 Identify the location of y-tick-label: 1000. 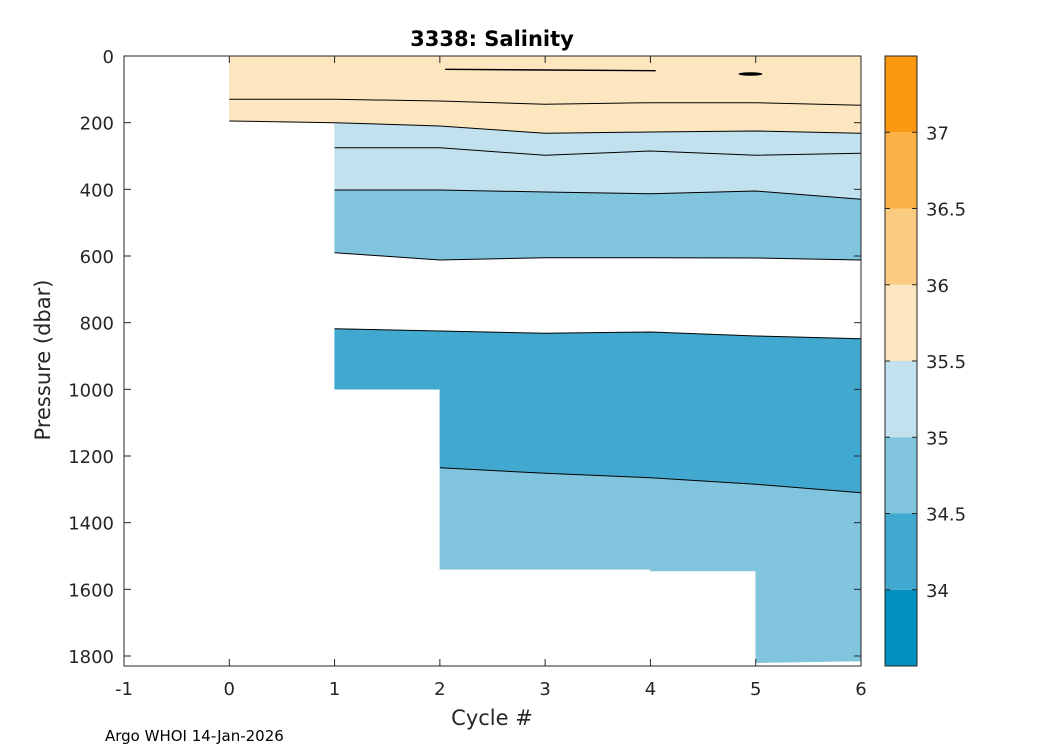
(91, 390).